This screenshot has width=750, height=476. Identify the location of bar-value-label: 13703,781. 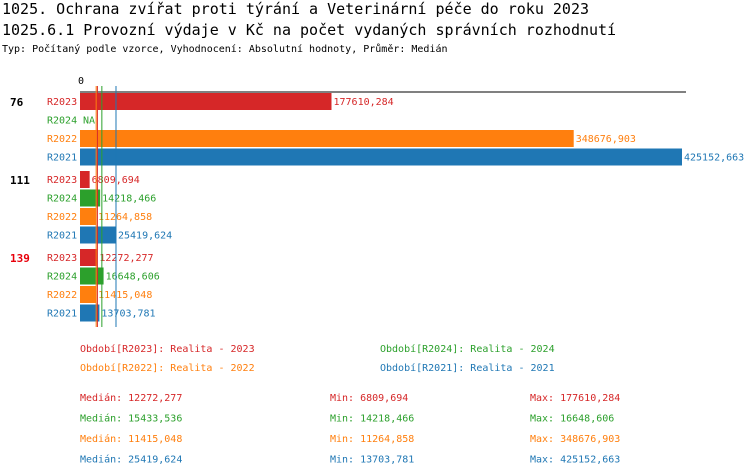
(128, 314).